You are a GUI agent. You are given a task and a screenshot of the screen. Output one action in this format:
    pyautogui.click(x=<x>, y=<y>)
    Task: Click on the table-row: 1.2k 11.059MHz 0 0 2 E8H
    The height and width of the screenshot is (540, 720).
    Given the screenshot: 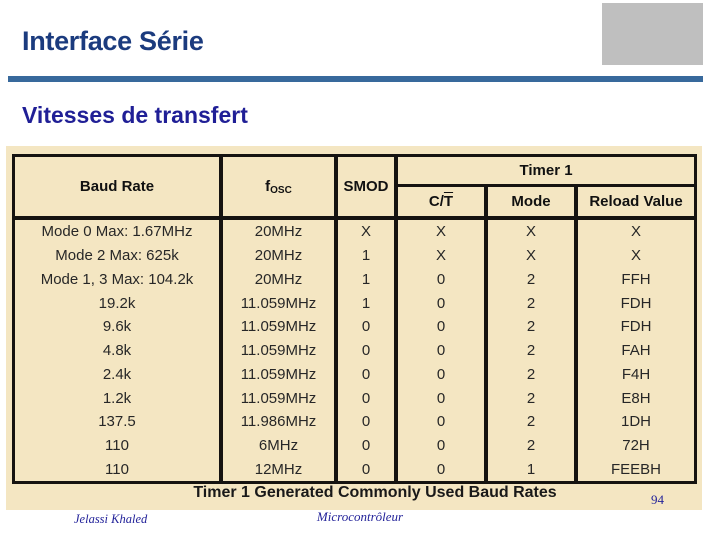 What is the action you would take?
    pyautogui.click(x=354, y=398)
    